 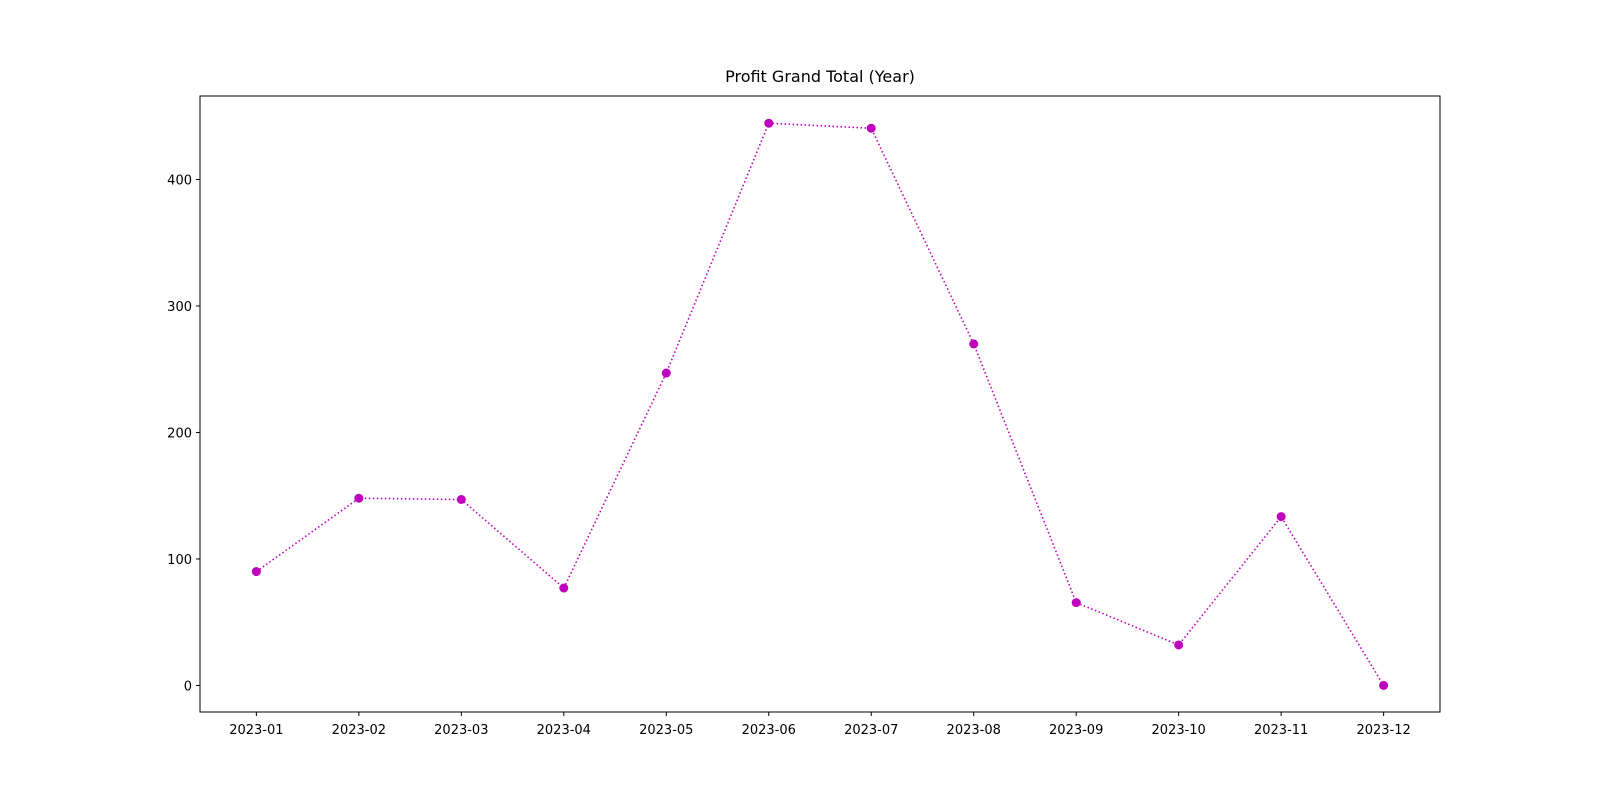 What do you see at coordinates (666, 730) in the screenshot?
I see `x-tick-label: 2023-05` at bounding box center [666, 730].